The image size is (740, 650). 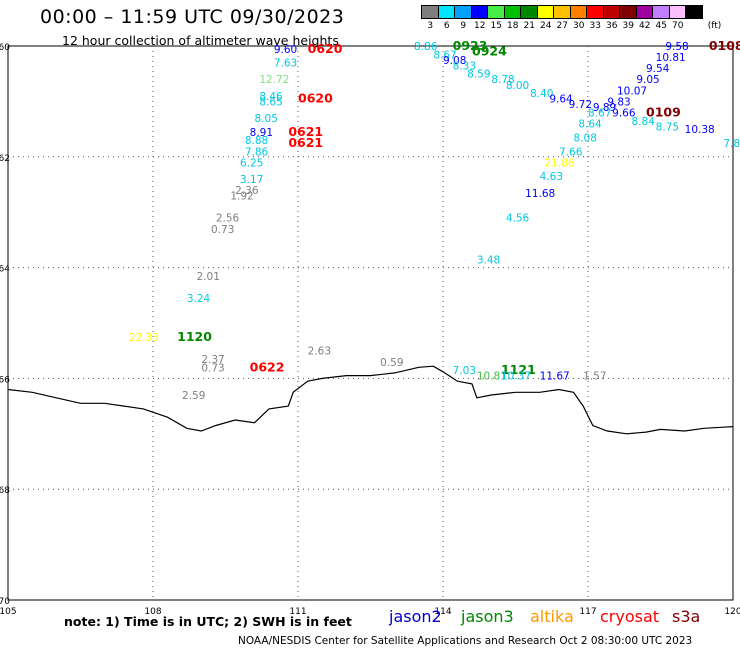 What do you see at coordinates (261, 133) in the screenshot?
I see `wave-height-value: 8.91` at bounding box center [261, 133].